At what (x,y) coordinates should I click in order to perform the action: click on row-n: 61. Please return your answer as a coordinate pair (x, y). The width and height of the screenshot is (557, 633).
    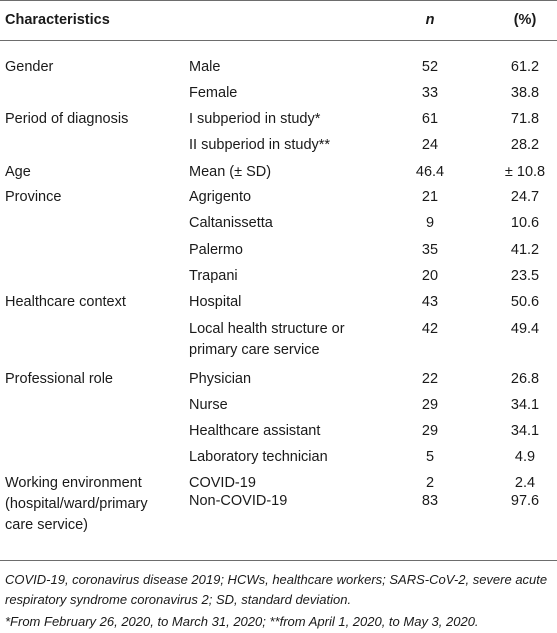
    Looking at the image, I should click on (430, 119).